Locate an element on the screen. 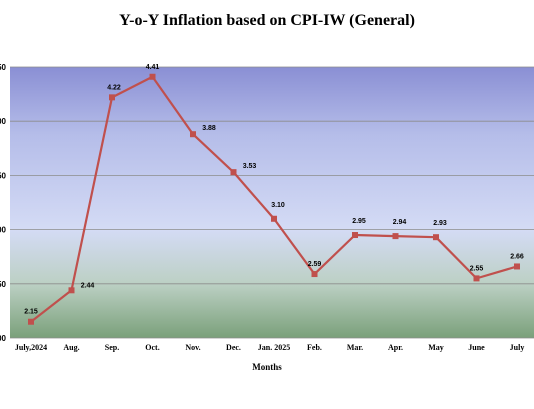 This screenshot has width=534, height=409. x-tick-label: Mar. is located at coordinates (355, 347).